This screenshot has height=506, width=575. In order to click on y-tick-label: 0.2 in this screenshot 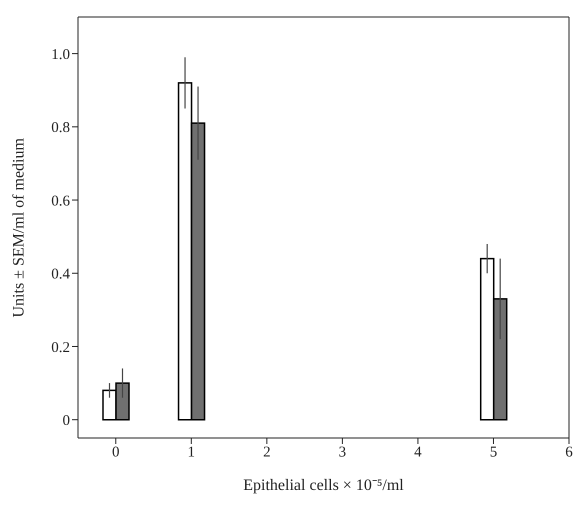, I will do `click(60, 348)`.